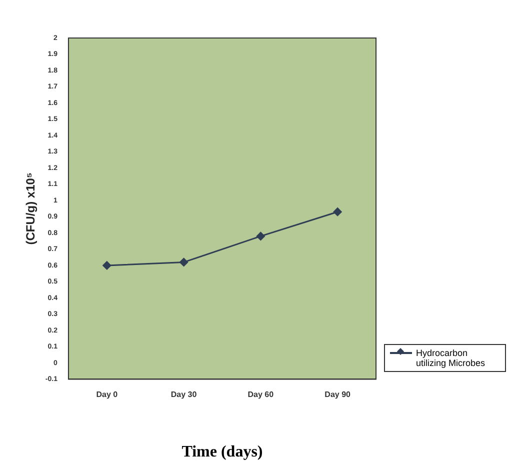 Image resolution: width=516 pixels, height=470 pixels. I want to click on legend-label: Hydrocarbon utilizing Microbes, so click(451, 358).